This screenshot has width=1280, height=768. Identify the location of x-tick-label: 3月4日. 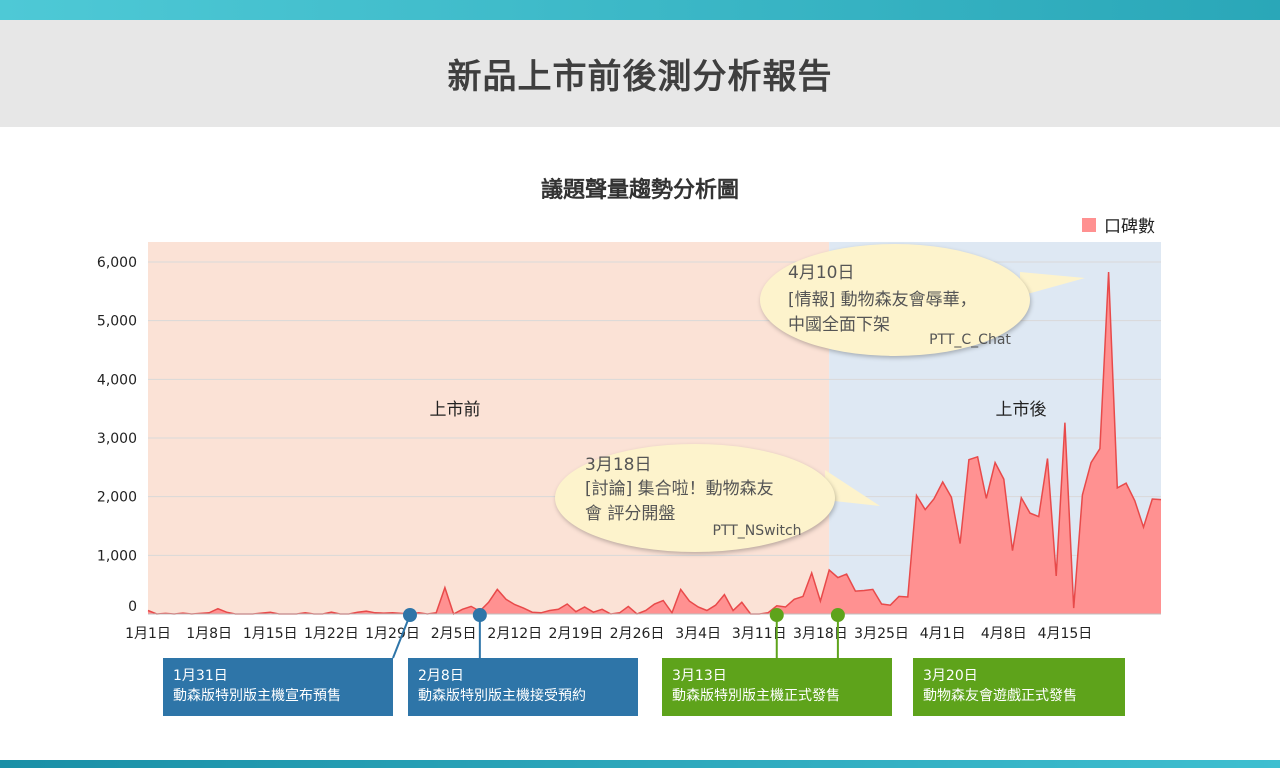
(698, 634).